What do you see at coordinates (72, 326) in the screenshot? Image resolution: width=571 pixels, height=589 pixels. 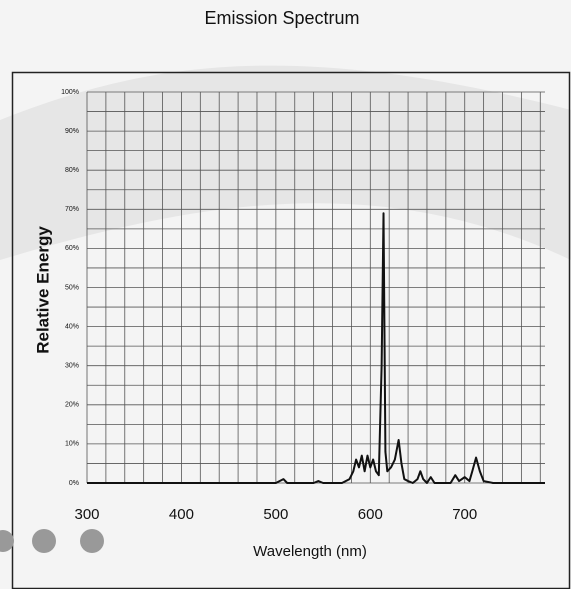 I see `y-tick-label: 40%` at bounding box center [72, 326].